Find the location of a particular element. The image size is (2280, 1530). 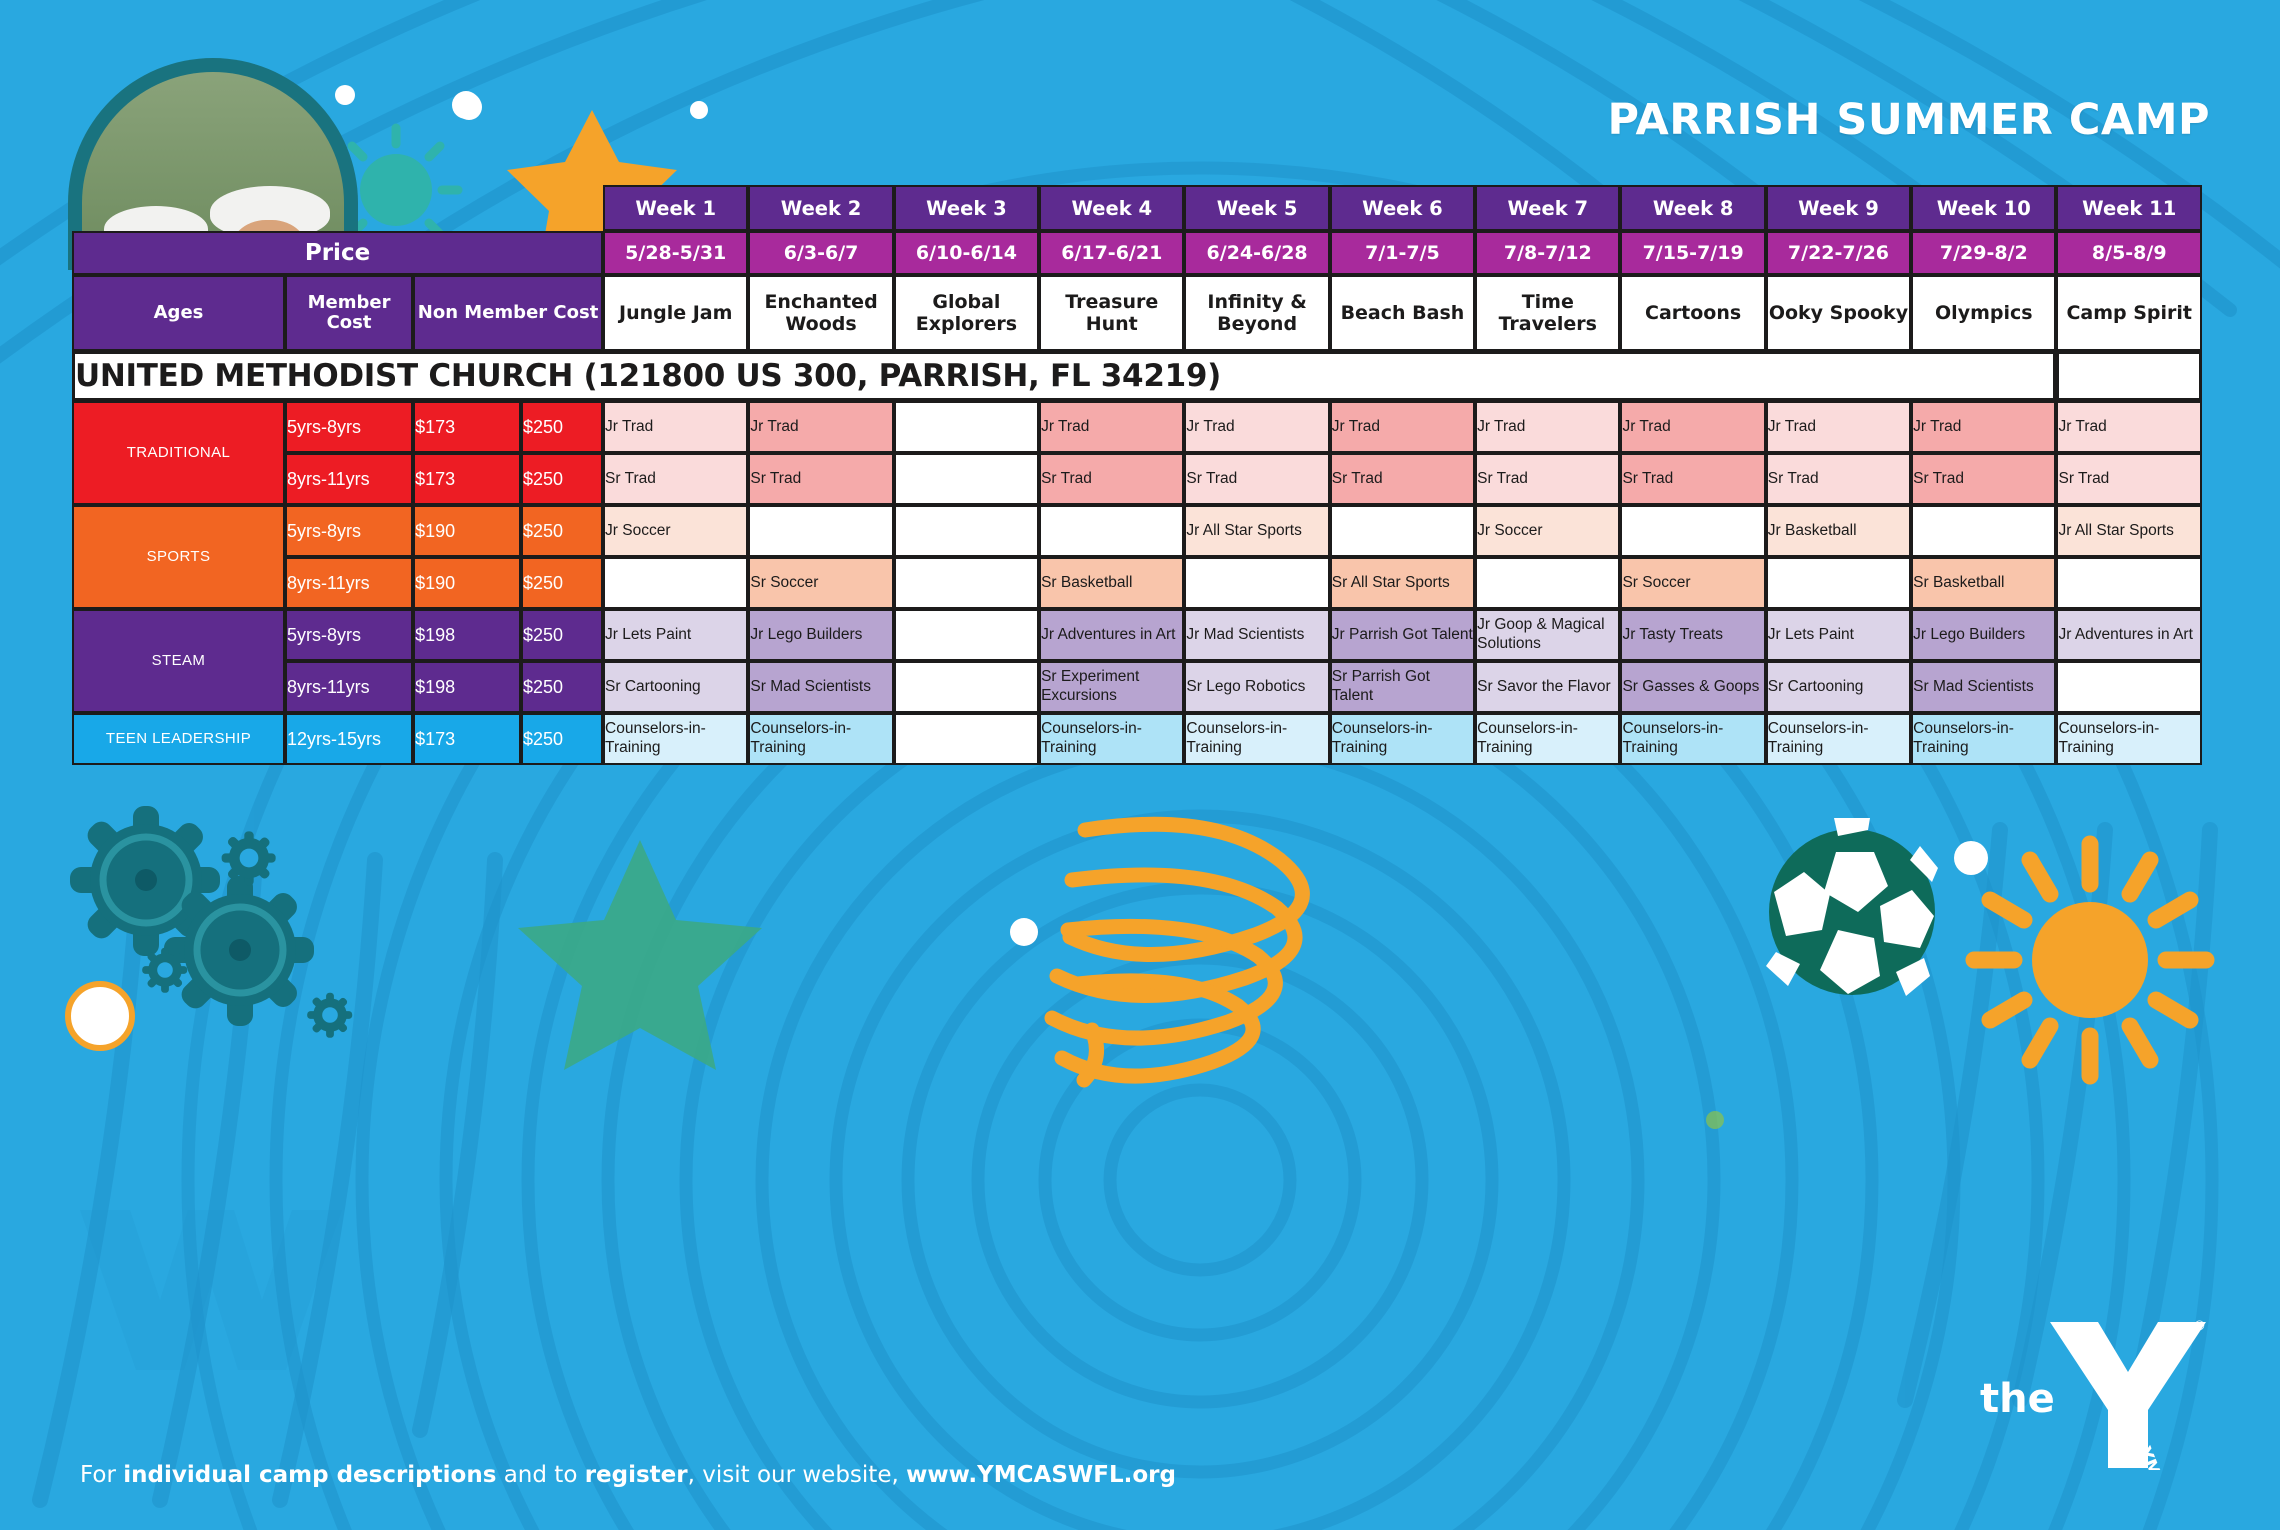

program-cell: Sr Savor the Flavor is located at coordinates (1548, 687).